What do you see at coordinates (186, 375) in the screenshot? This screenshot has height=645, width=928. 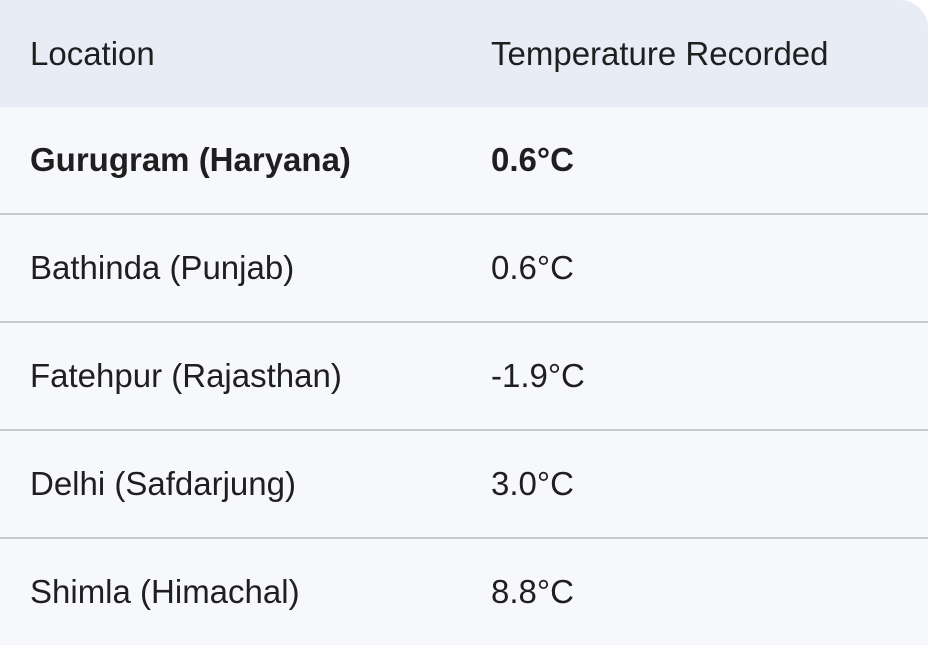 I see `cell-location: Fatehpur (Rajasthan)` at bounding box center [186, 375].